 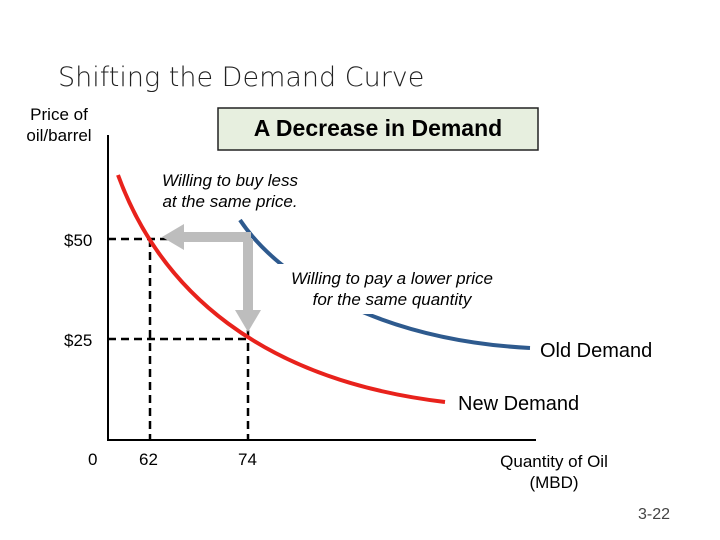 I want to click on y-axis-label: Price of oil/barrel, so click(x=59, y=125).